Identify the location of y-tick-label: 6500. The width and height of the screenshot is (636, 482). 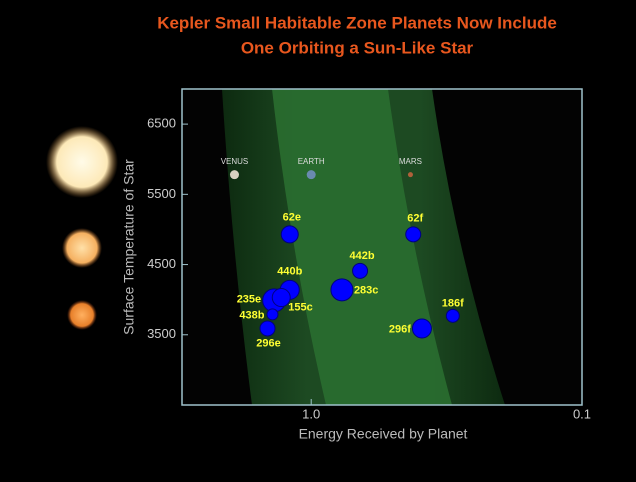
(161, 123).